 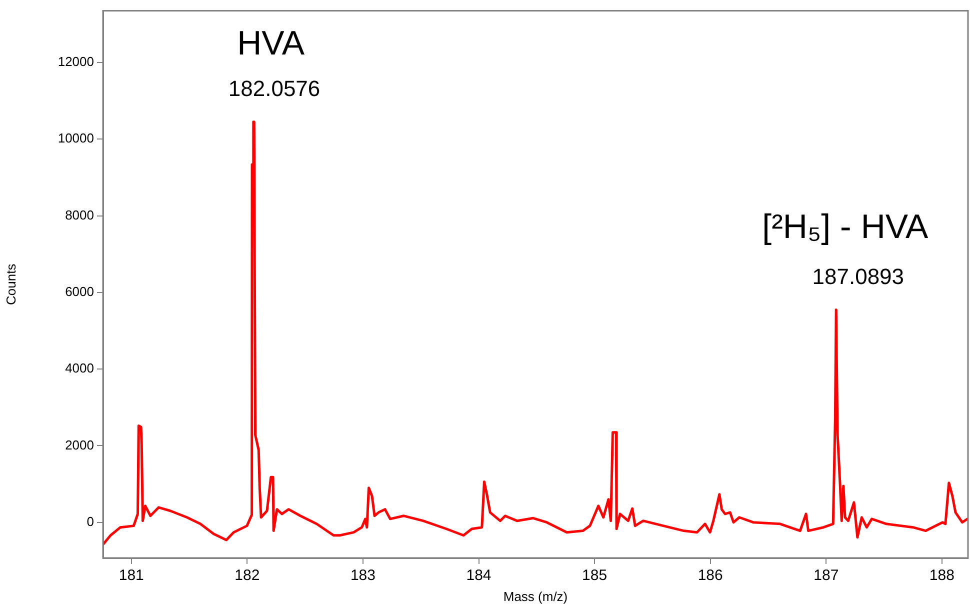 I want to click on x-tick-label: 188, so click(x=941, y=575).